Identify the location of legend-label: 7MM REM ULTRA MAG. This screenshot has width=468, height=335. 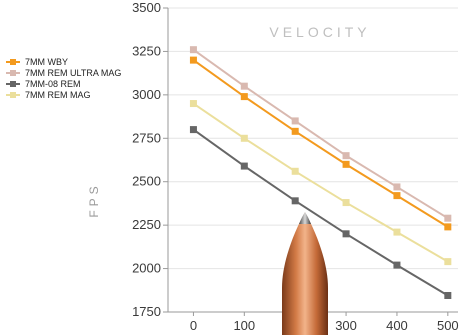
(73, 73).